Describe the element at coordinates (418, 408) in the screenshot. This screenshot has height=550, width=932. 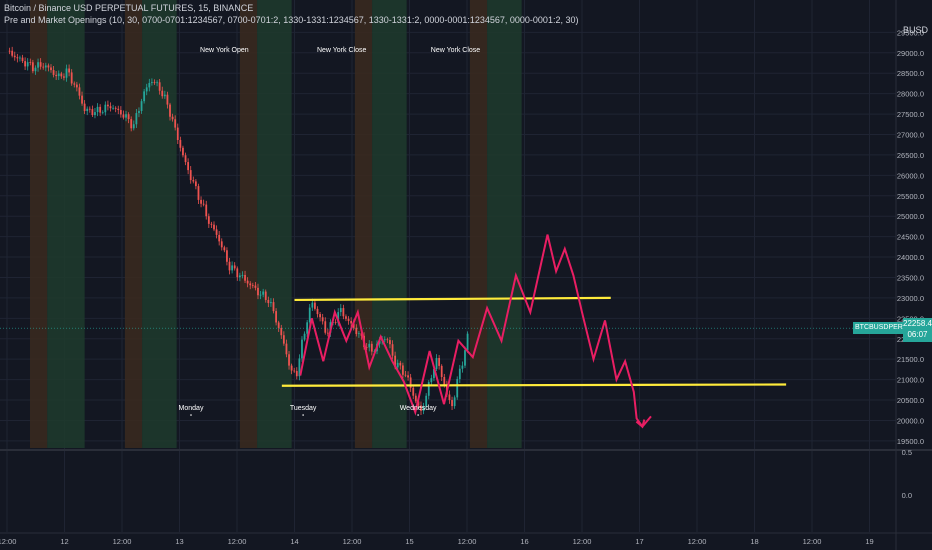
I see `day-label: Wednesday` at that location.